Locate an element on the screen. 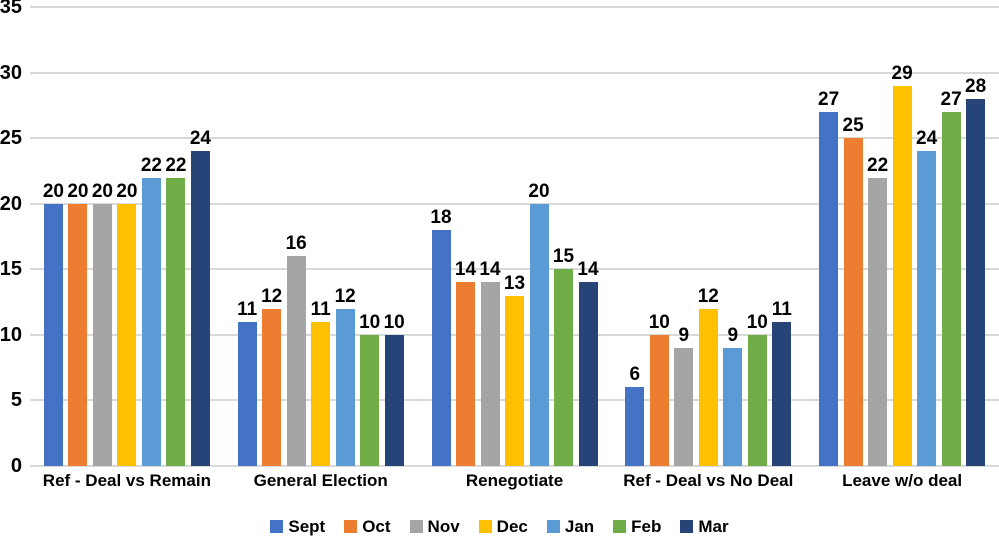  bar-mar-group5 is located at coordinates (976, 282).